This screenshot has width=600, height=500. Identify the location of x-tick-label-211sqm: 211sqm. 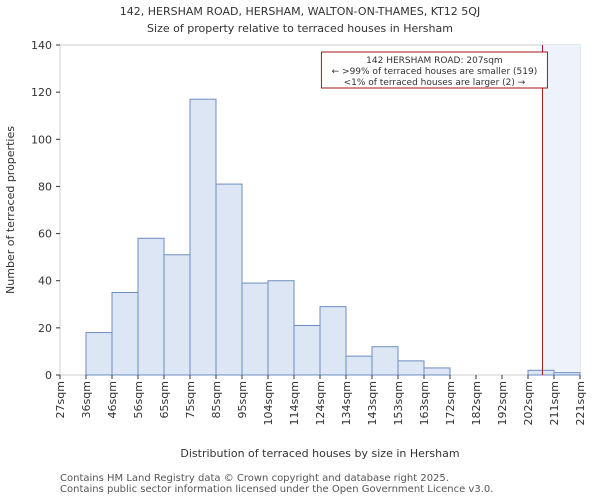
(554, 403).